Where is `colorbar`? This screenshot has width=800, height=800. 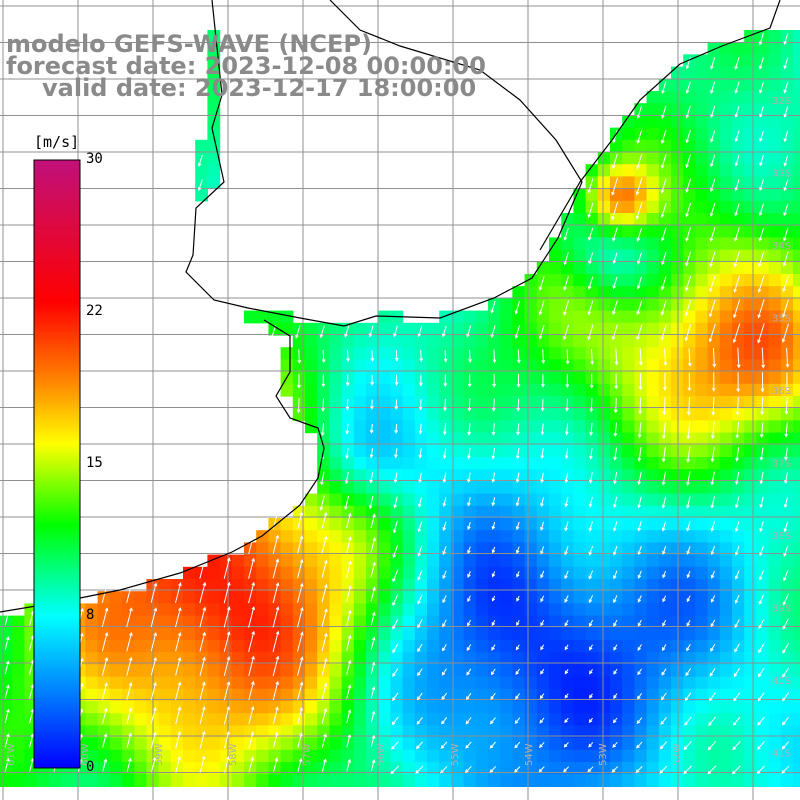
colorbar is located at coordinates (57, 464).